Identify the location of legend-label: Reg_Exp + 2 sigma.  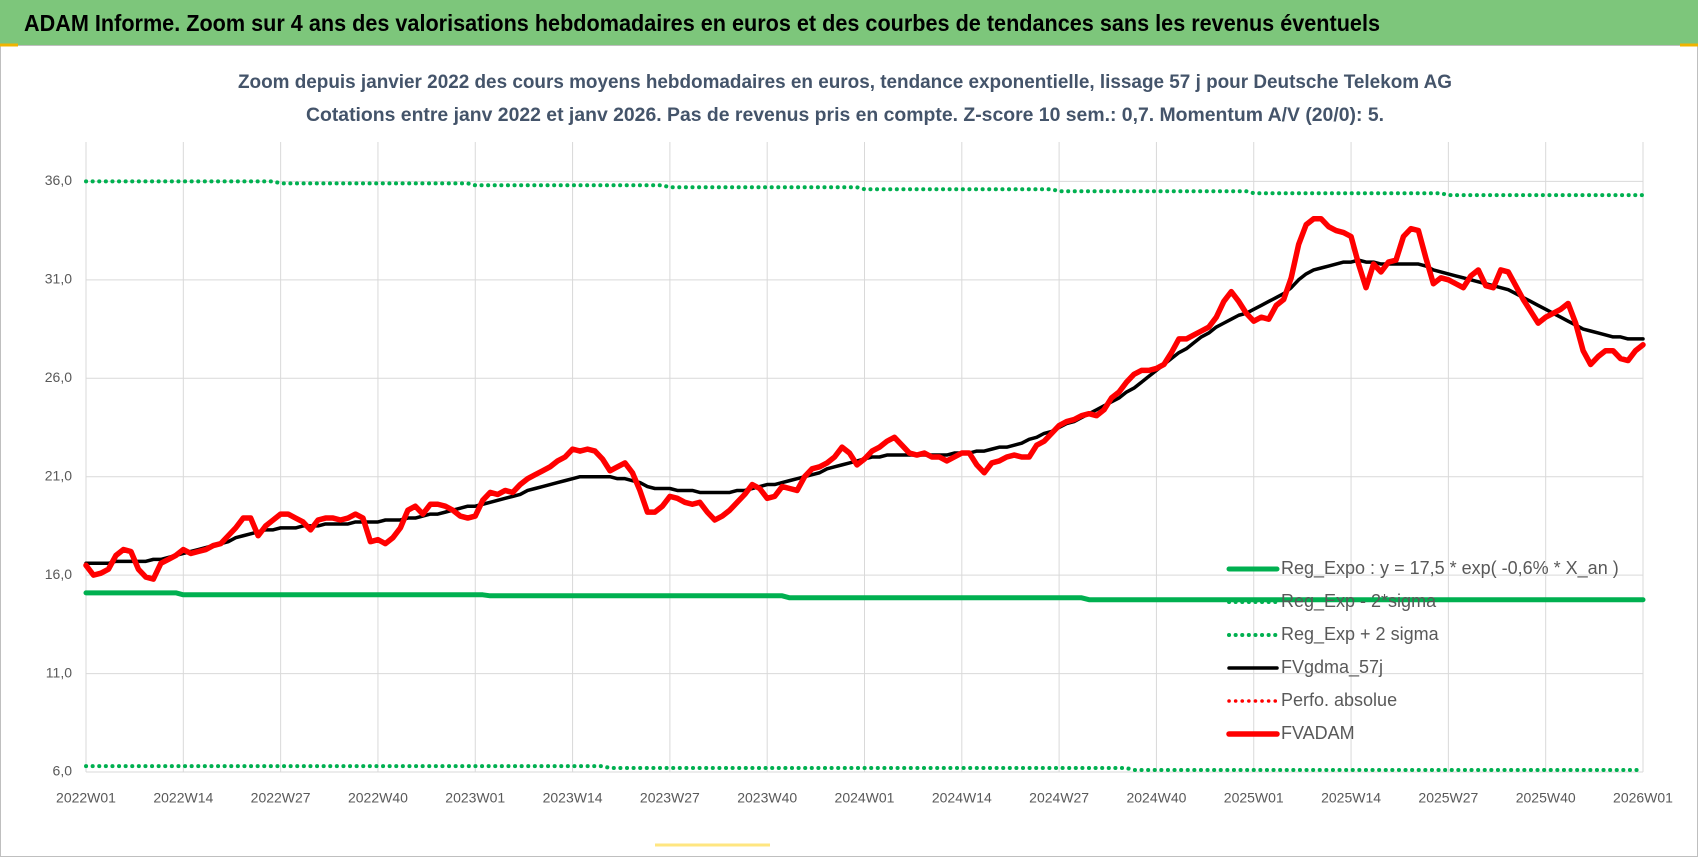
(1360, 634).